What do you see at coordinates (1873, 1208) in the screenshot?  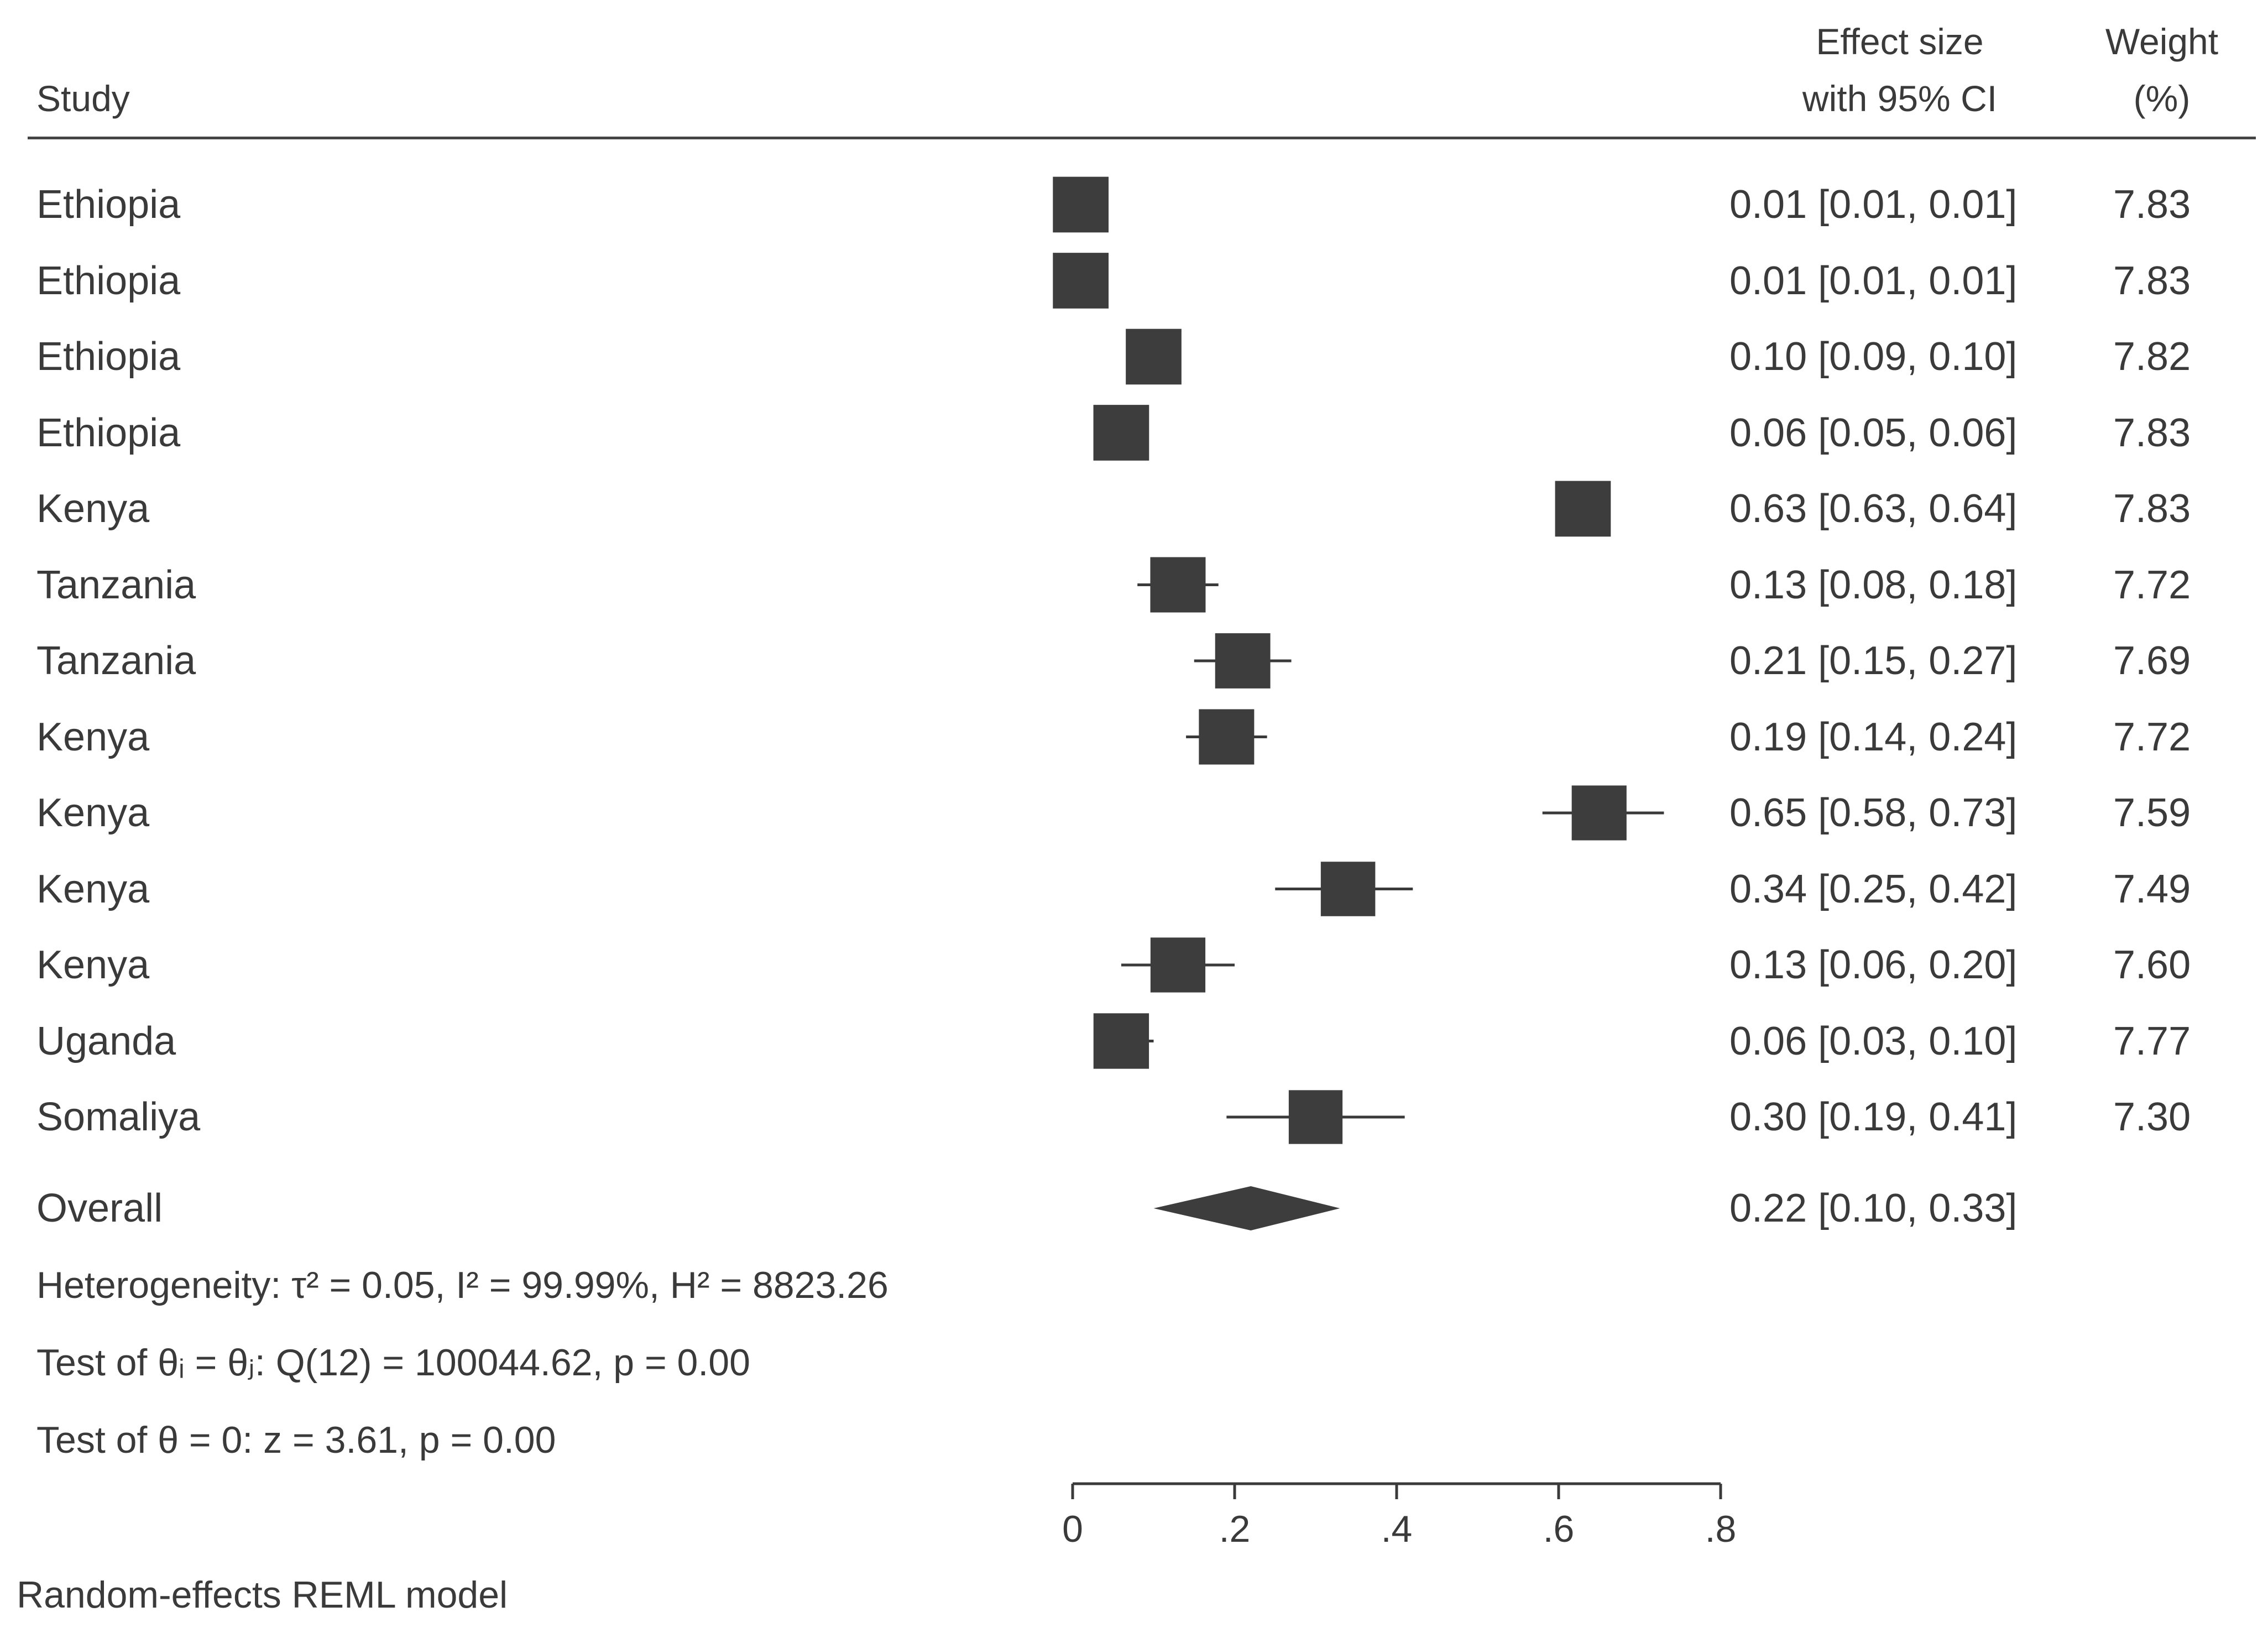 I see `overall-effect-text: 0.22 [0.10, 0.33]` at bounding box center [1873, 1208].